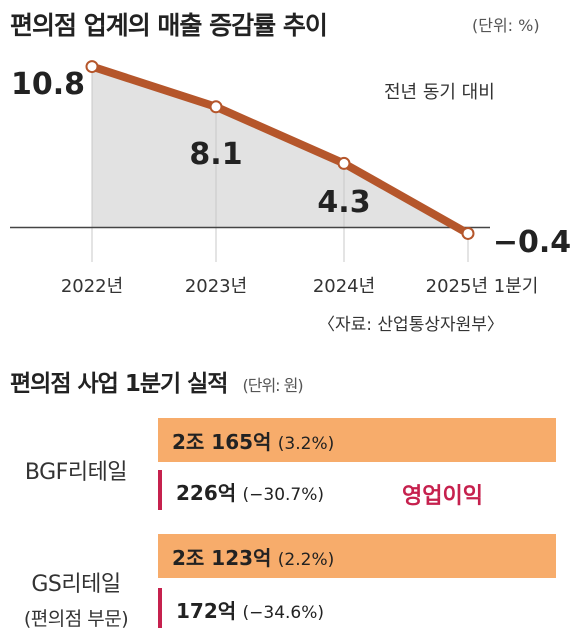  What do you see at coordinates (506, 25) in the screenshot?
I see `chart-unit: (단위: %)` at bounding box center [506, 25].